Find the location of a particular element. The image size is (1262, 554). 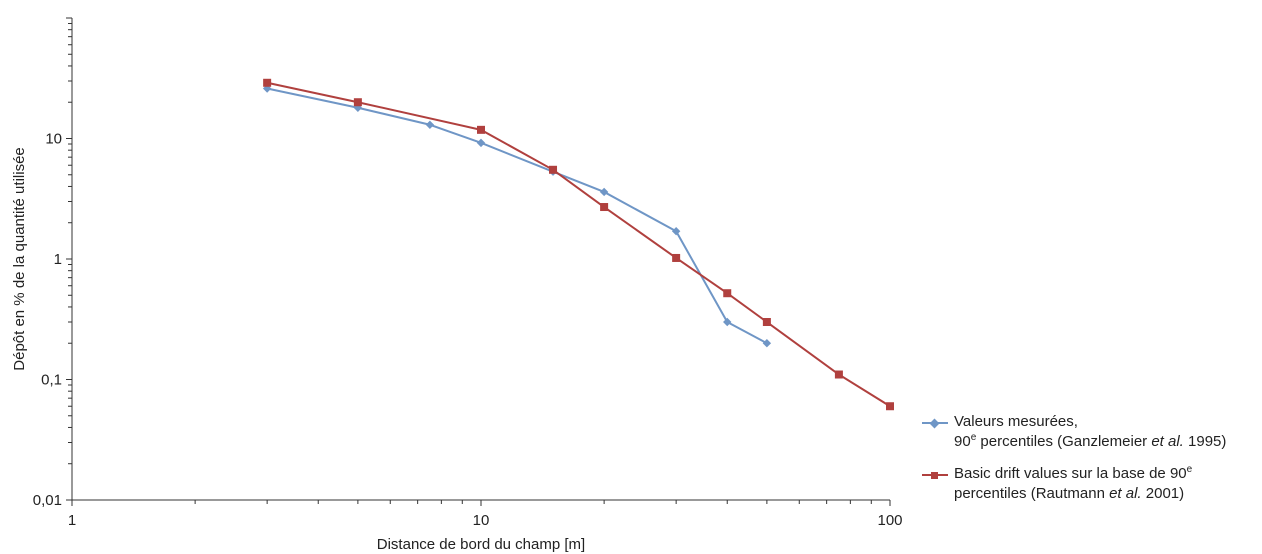

square-marker-icon is located at coordinates (934, 475).